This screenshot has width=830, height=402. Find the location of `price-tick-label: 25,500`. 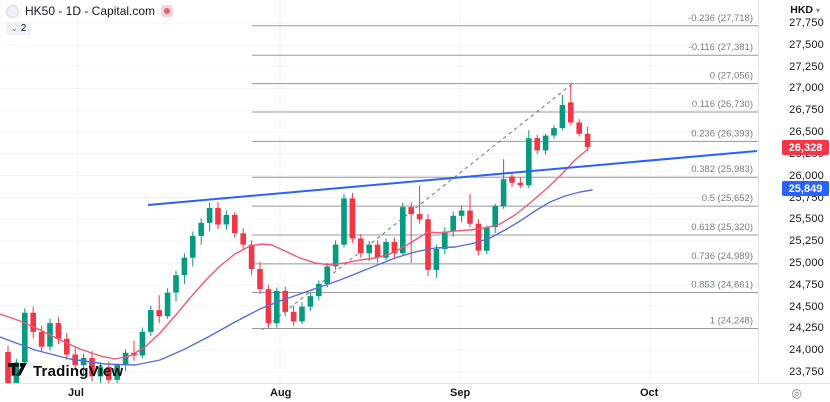

price-tick-label: 25,500 is located at coordinates (806, 219).